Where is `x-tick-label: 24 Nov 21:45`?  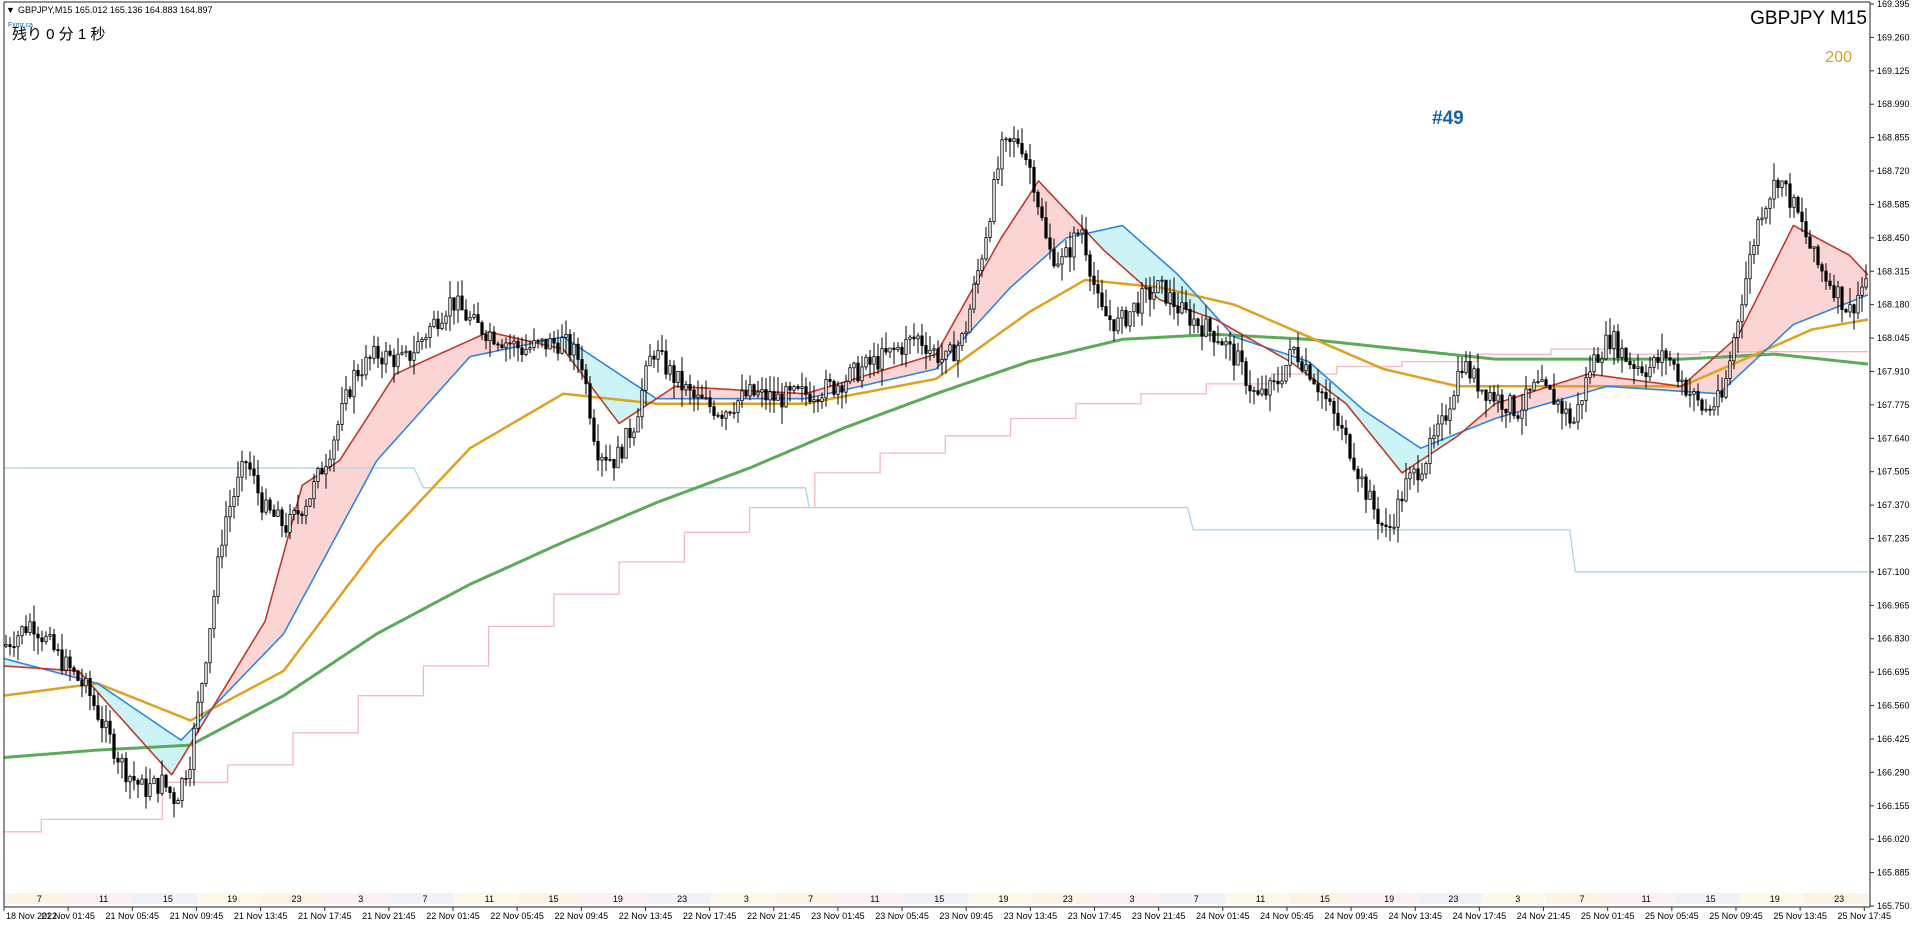 x-tick-label: 24 Nov 21:45 is located at coordinates (1544, 916).